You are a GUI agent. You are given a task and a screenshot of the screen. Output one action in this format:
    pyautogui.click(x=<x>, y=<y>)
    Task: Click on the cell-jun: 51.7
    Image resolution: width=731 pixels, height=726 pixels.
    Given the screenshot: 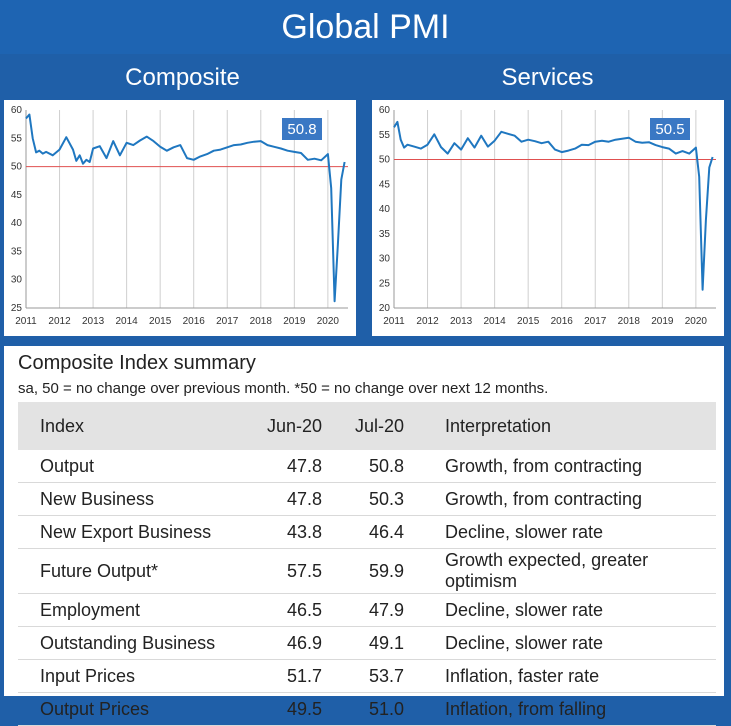 What is the action you would take?
    pyautogui.click(x=282, y=676)
    